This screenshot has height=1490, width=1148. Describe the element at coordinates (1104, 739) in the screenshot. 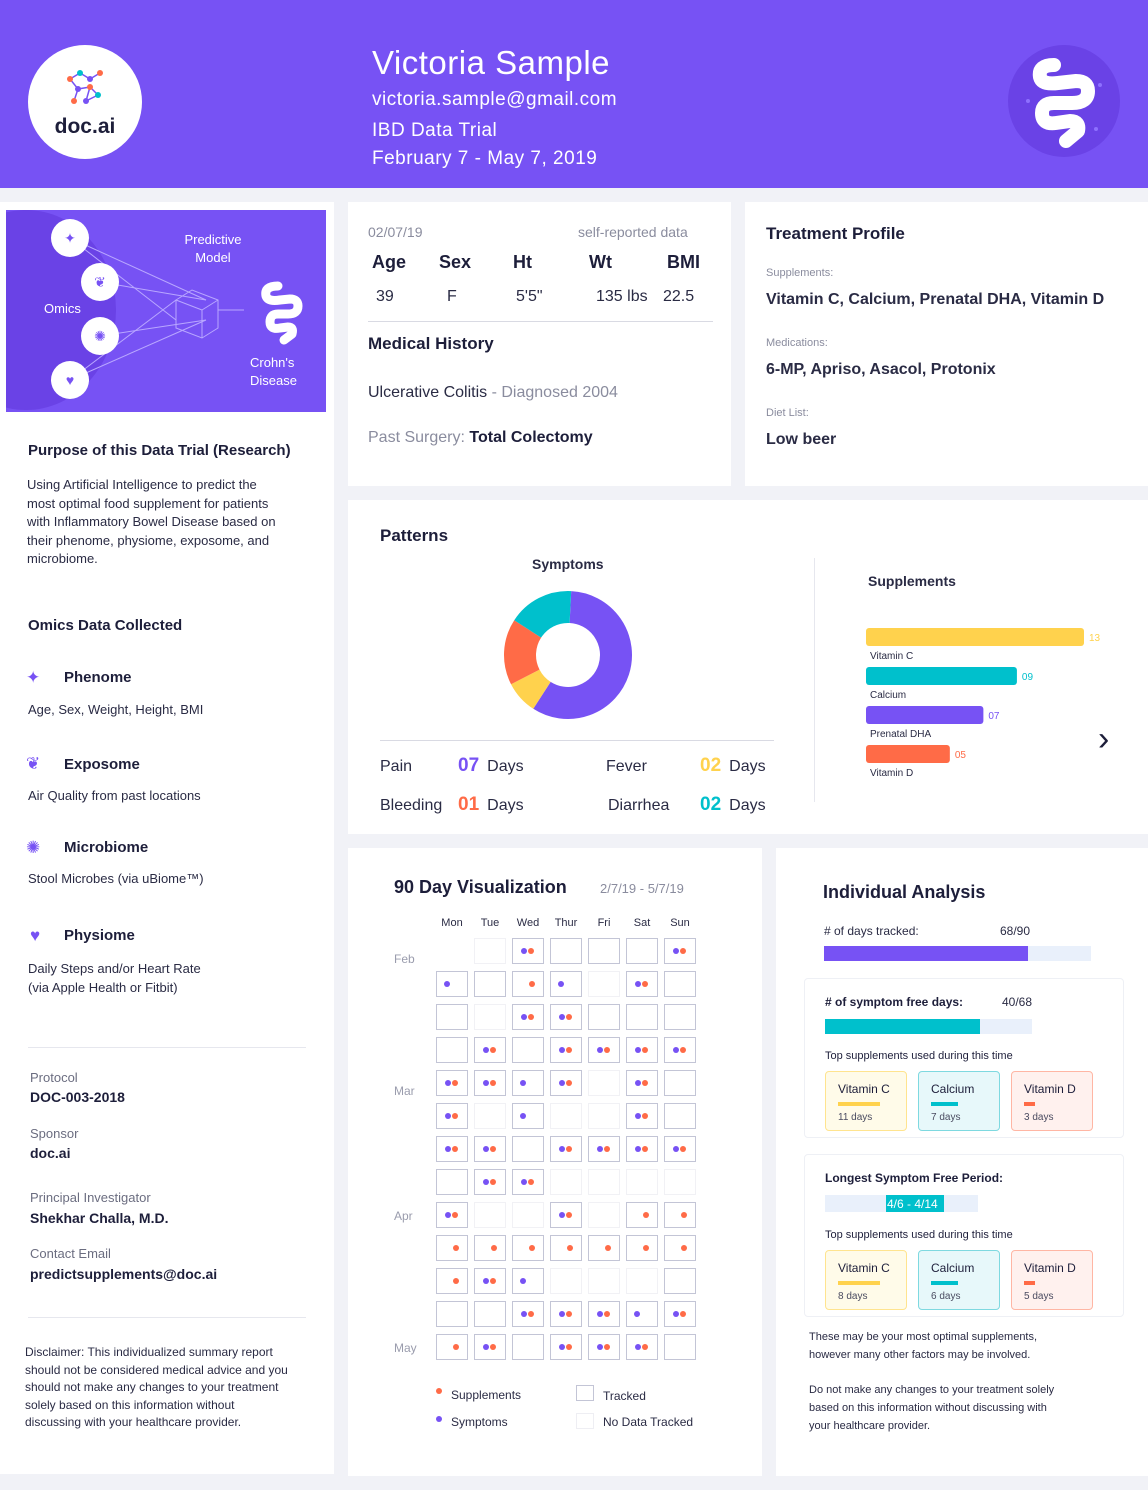

I see `chevron-right-icon: ›` at that location.